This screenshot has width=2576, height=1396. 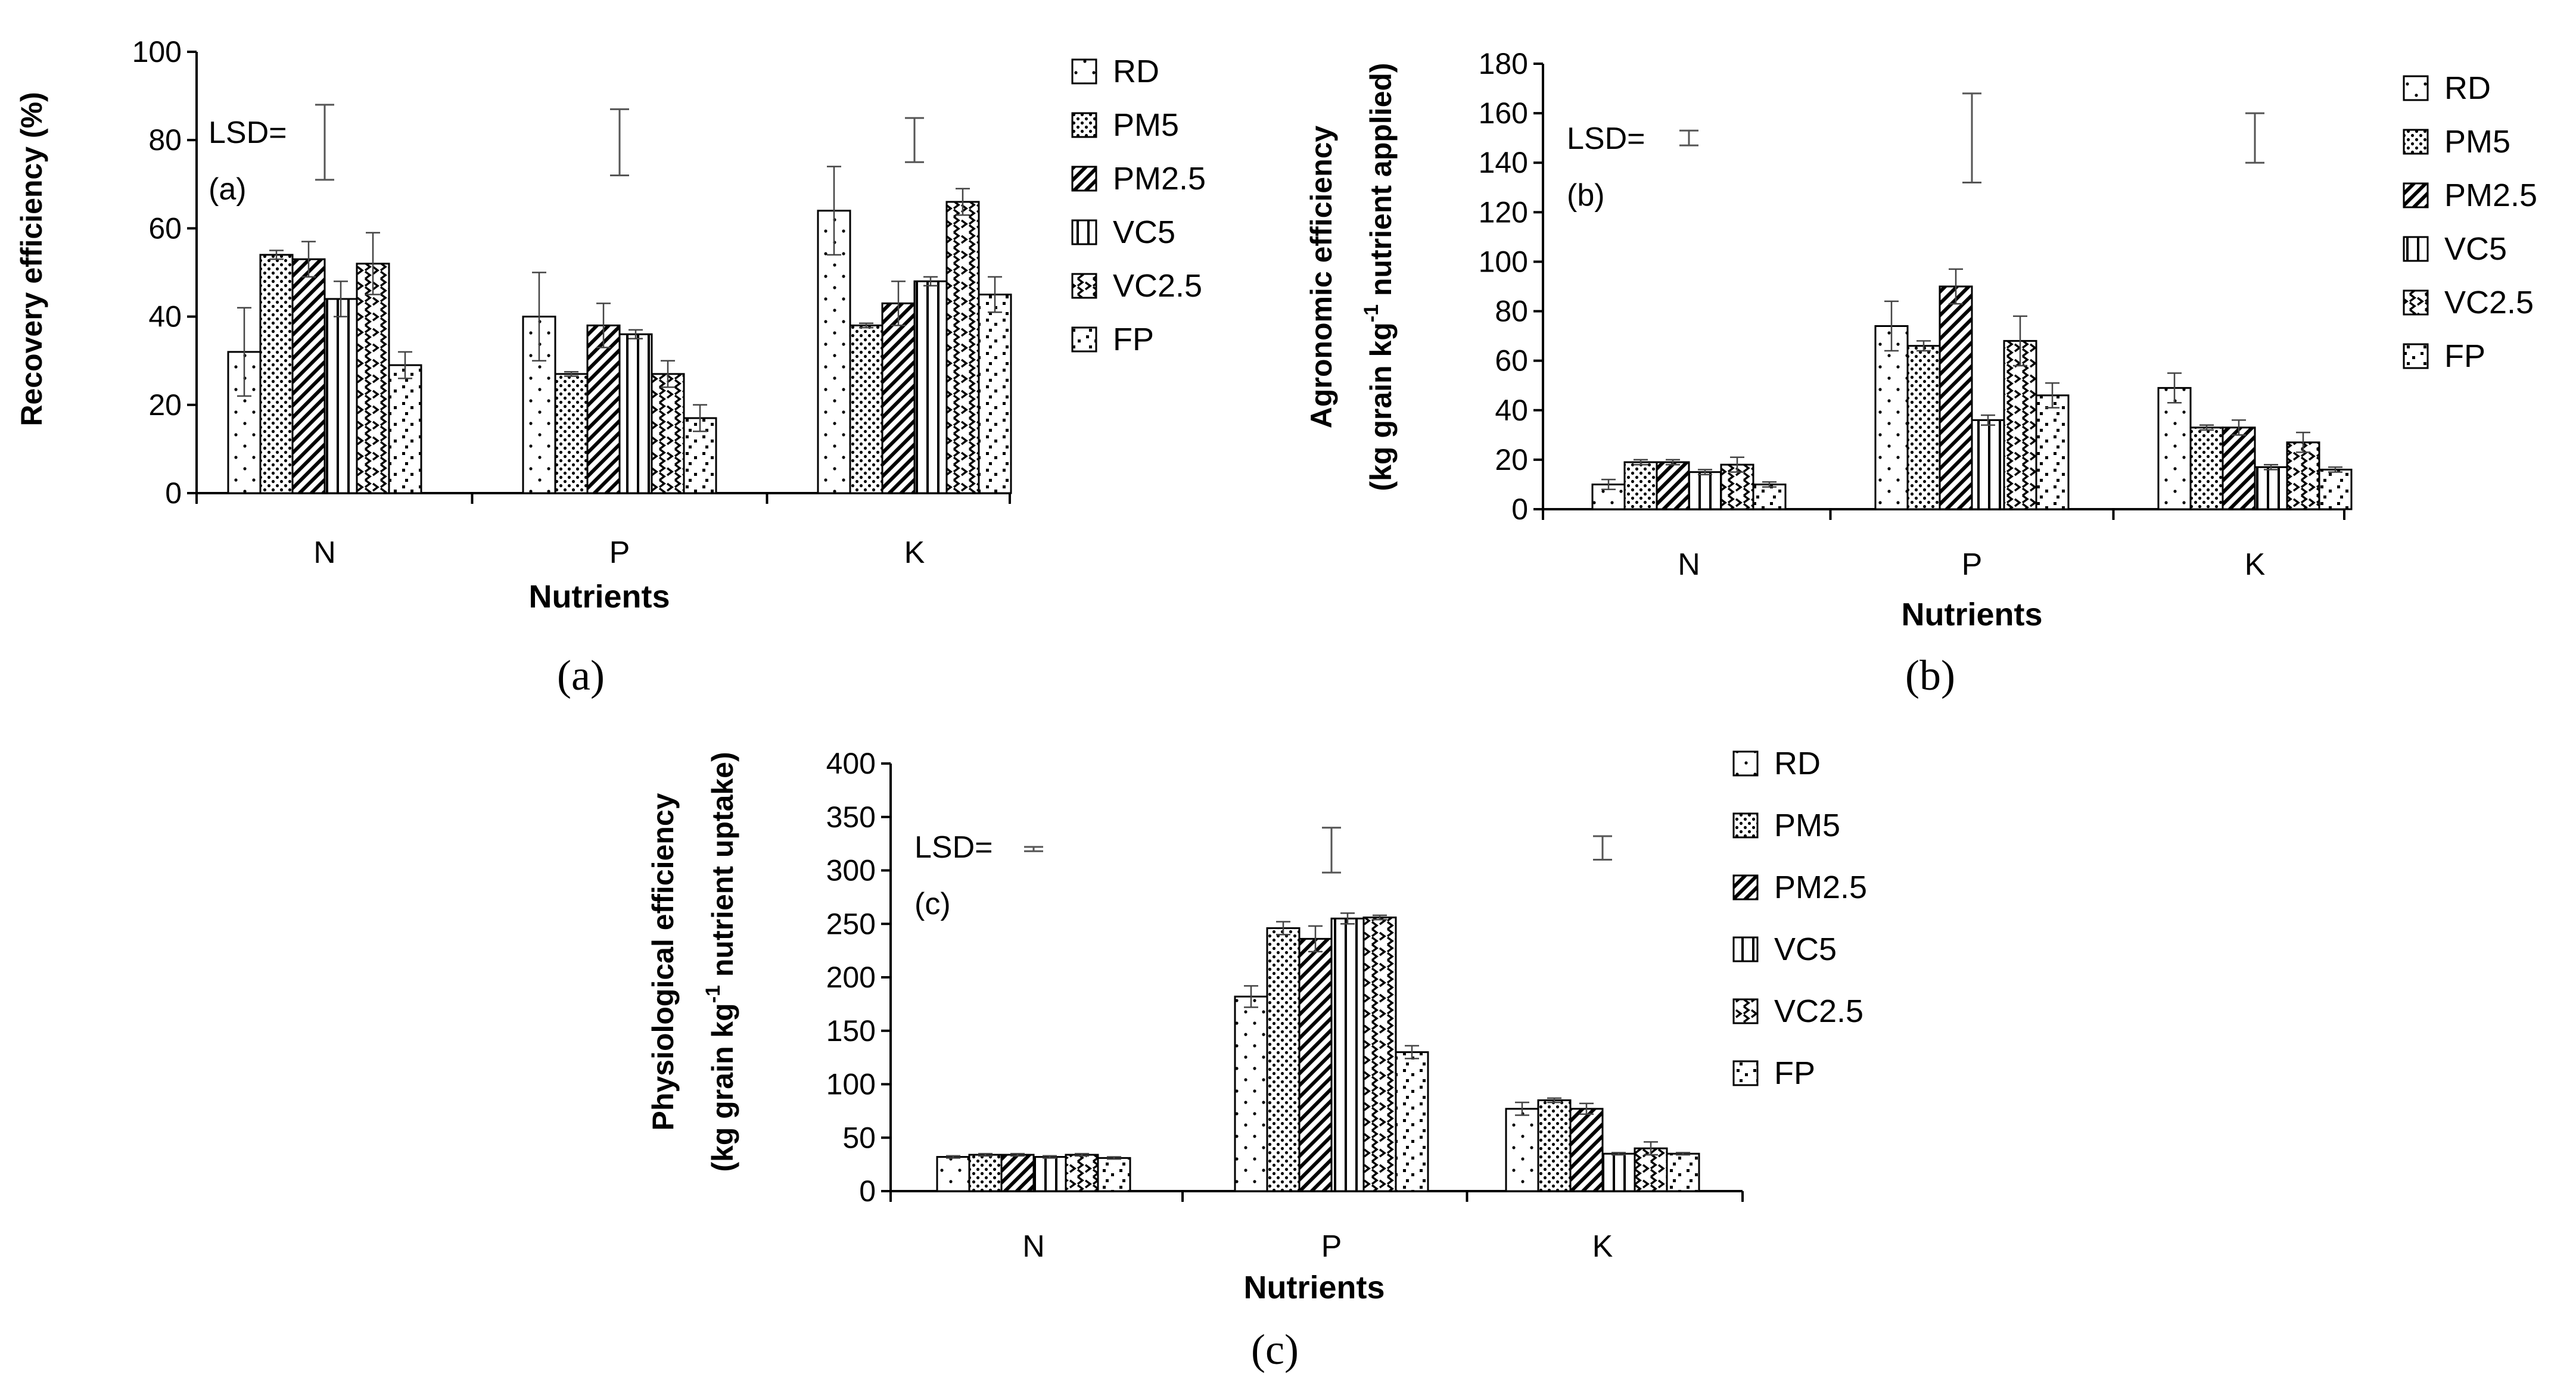 I want to click on figure-caption: (b), so click(x=1930, y=675).